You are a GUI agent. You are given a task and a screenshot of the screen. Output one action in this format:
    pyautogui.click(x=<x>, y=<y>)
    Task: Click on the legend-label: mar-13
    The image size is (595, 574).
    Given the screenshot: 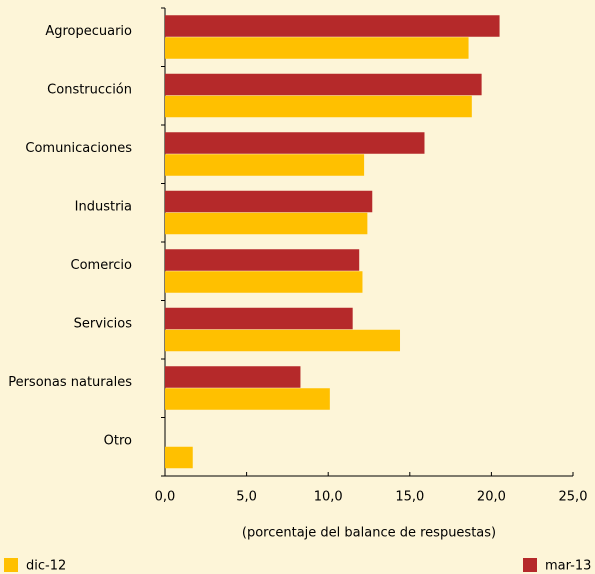 What is the action you would take?
    pyautogui.click(x=568, y=566)
    